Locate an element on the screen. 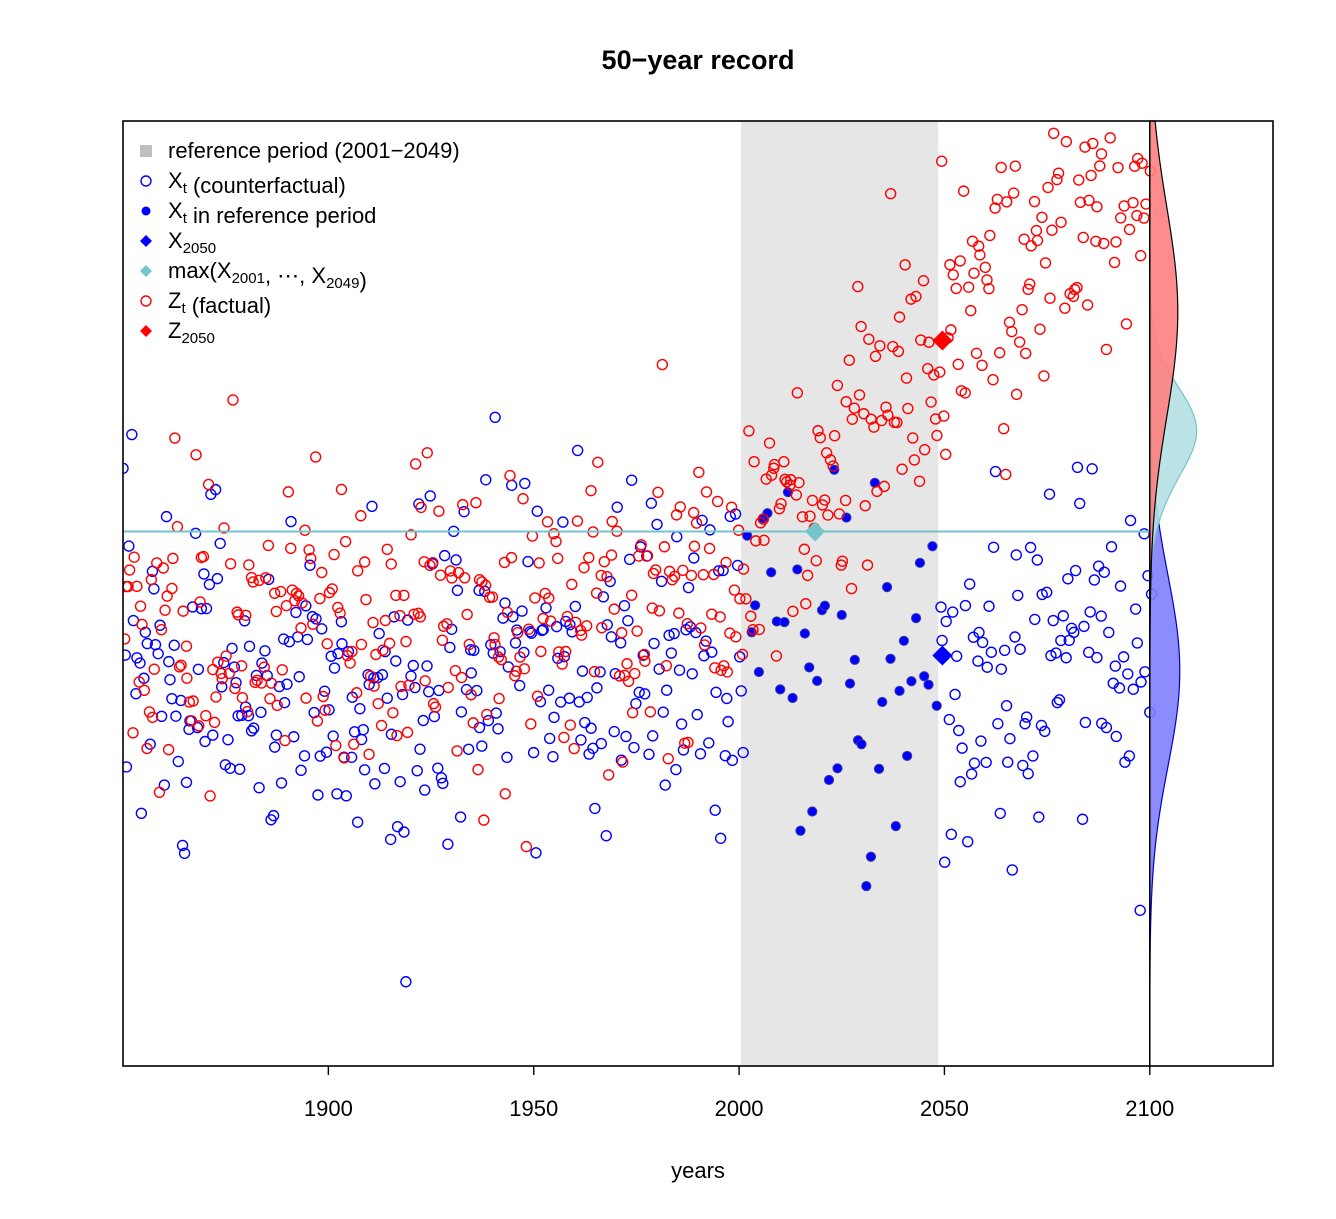  legend-symbol-x_cf is located at coordinates (146, 181).